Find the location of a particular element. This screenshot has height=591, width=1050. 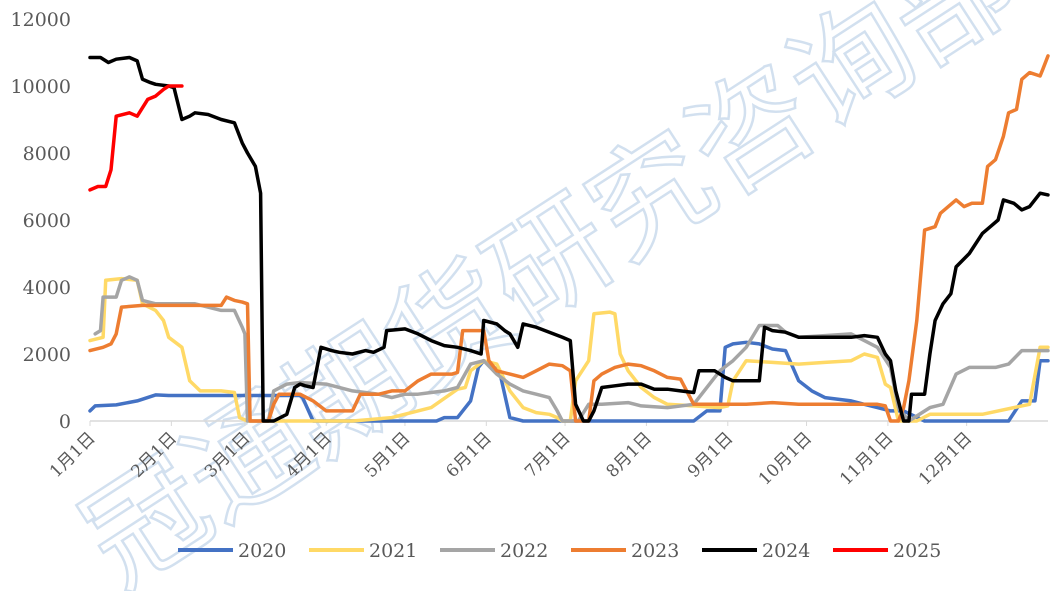

x-tick-label: 12月1日 is located at coordinates (945, 458).